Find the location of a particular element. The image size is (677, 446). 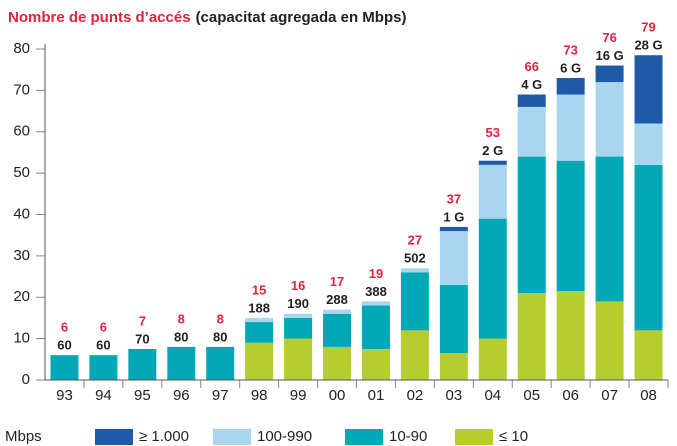

capacity-label: 288 is located at coordinates (337, 299).